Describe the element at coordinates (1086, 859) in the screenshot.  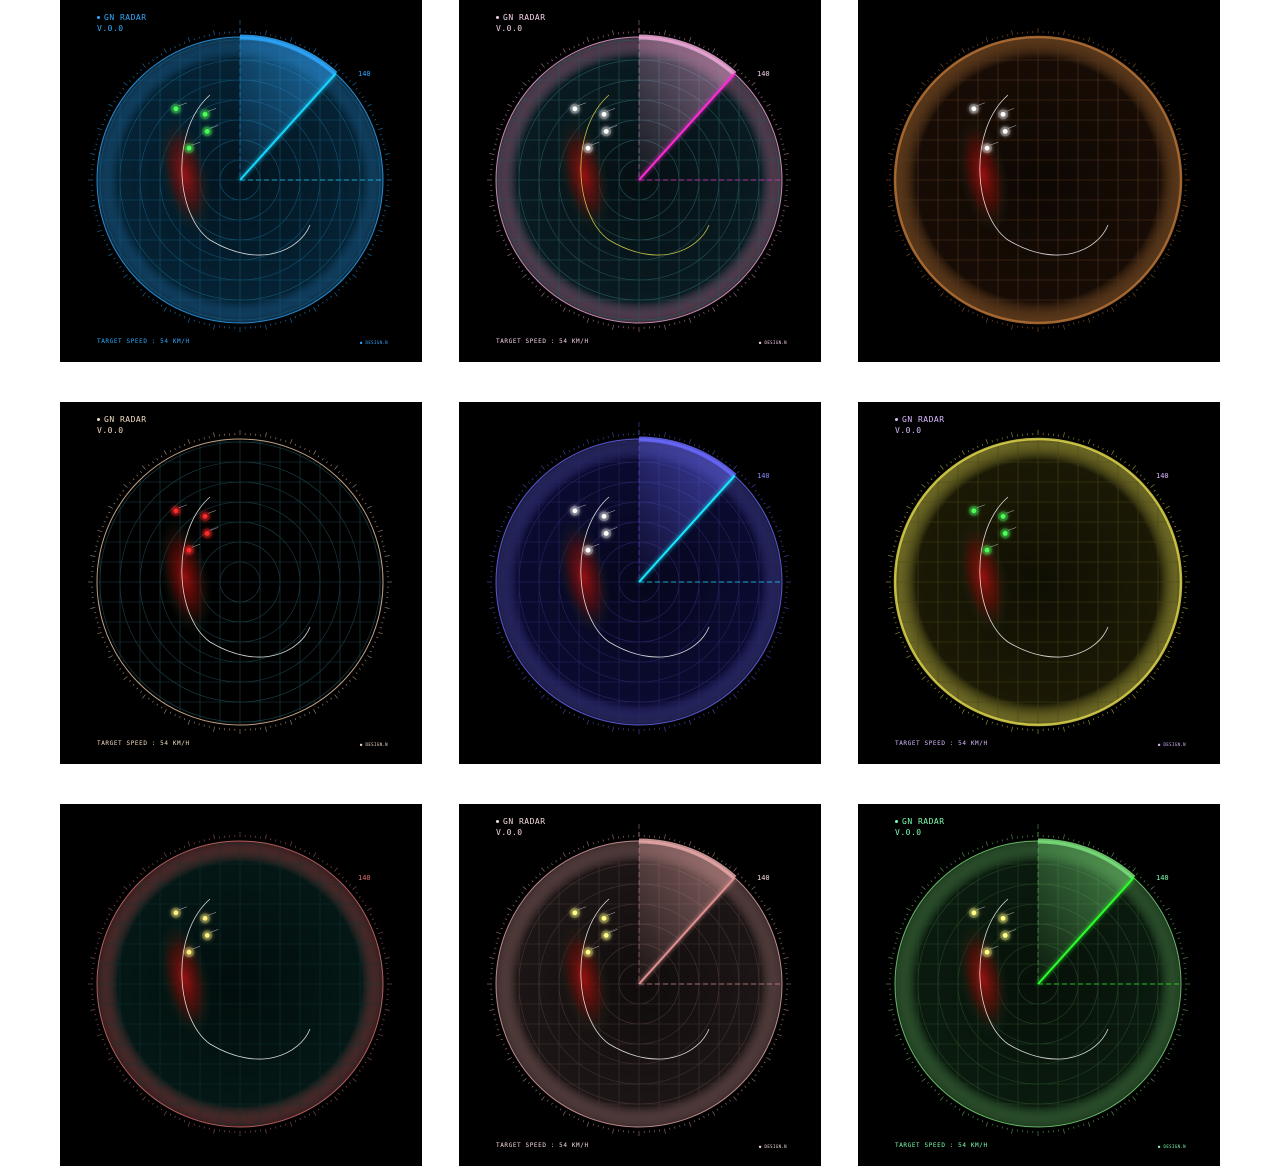
I see `sweep-arc` at that location.